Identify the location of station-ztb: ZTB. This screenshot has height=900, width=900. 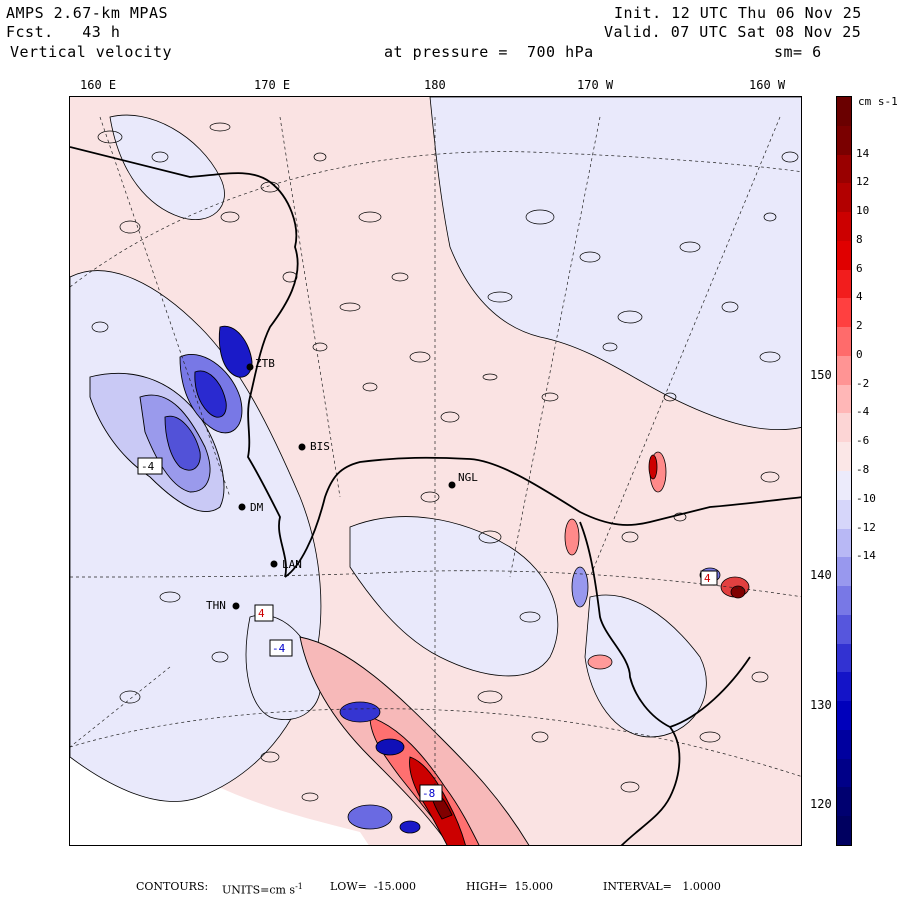
(260, 364).